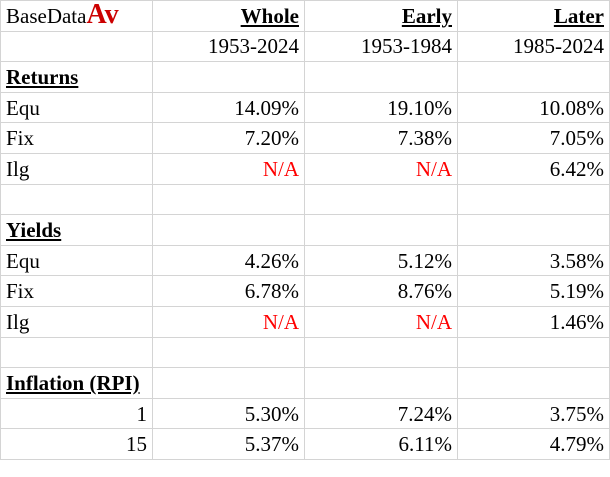 The width and height of the screenshot is (610, 477). What do you see at coordinates (76, 230) in the screenshot?
I see `section-heading-yields: Yields` at bounding box center [76, 230].